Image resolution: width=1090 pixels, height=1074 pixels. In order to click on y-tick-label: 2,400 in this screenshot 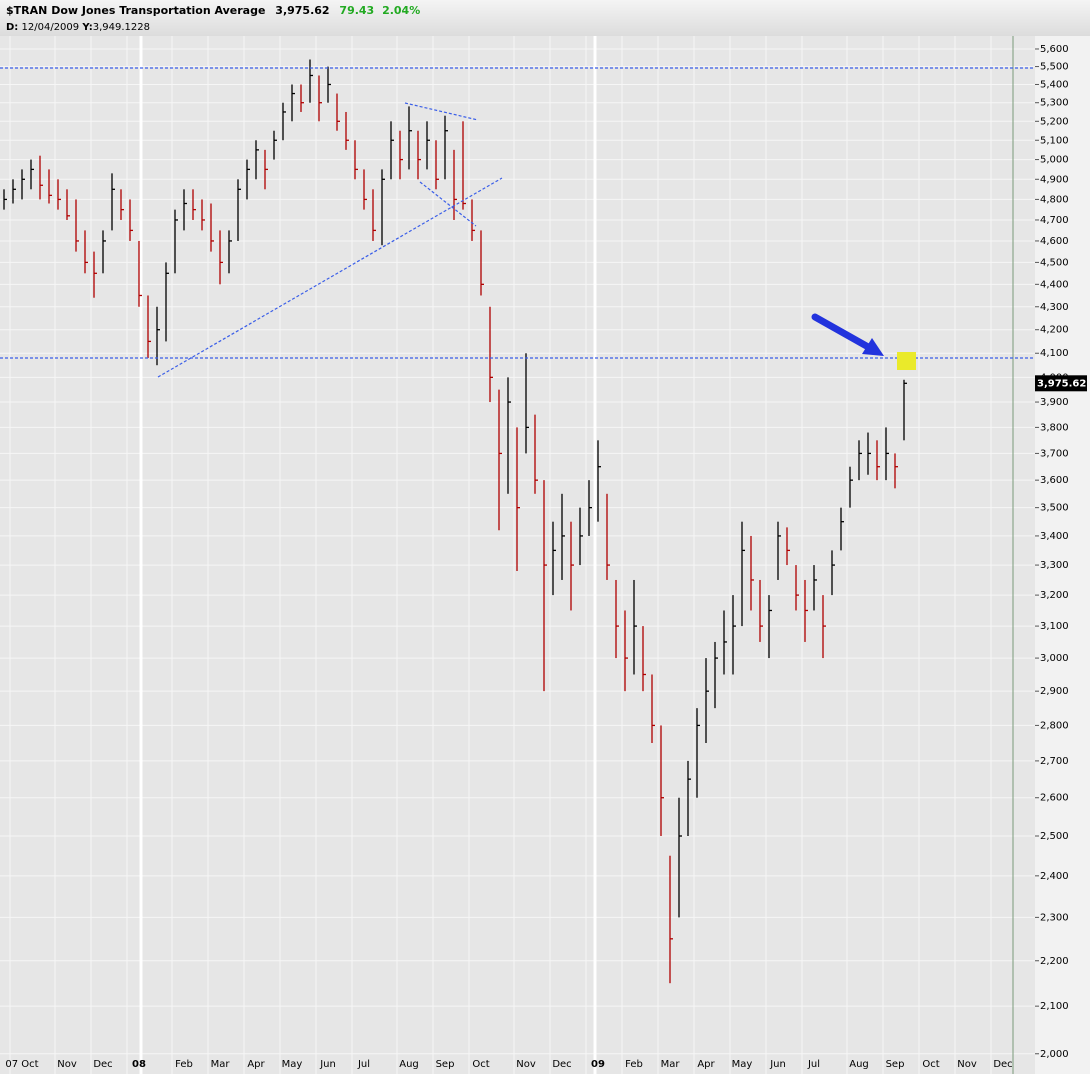, I will do `click(1054, 876)`.